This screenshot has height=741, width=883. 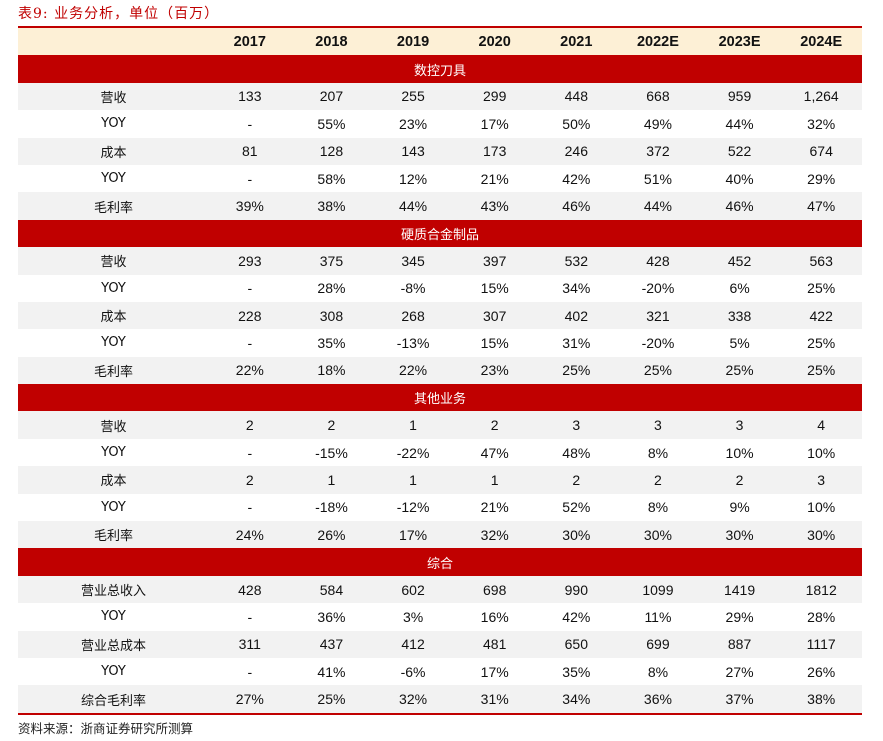 What do you see at coordinates (440, 261) in the screenshot?
I see `table-row: 营收 293 375 345 397 532 428 452 563` at bounding box center [440, 261].